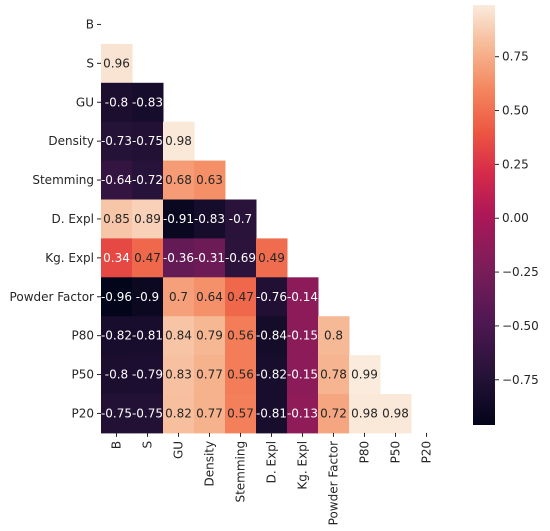  I want to click on cell-value-label: 0.79, so click(209, 336).